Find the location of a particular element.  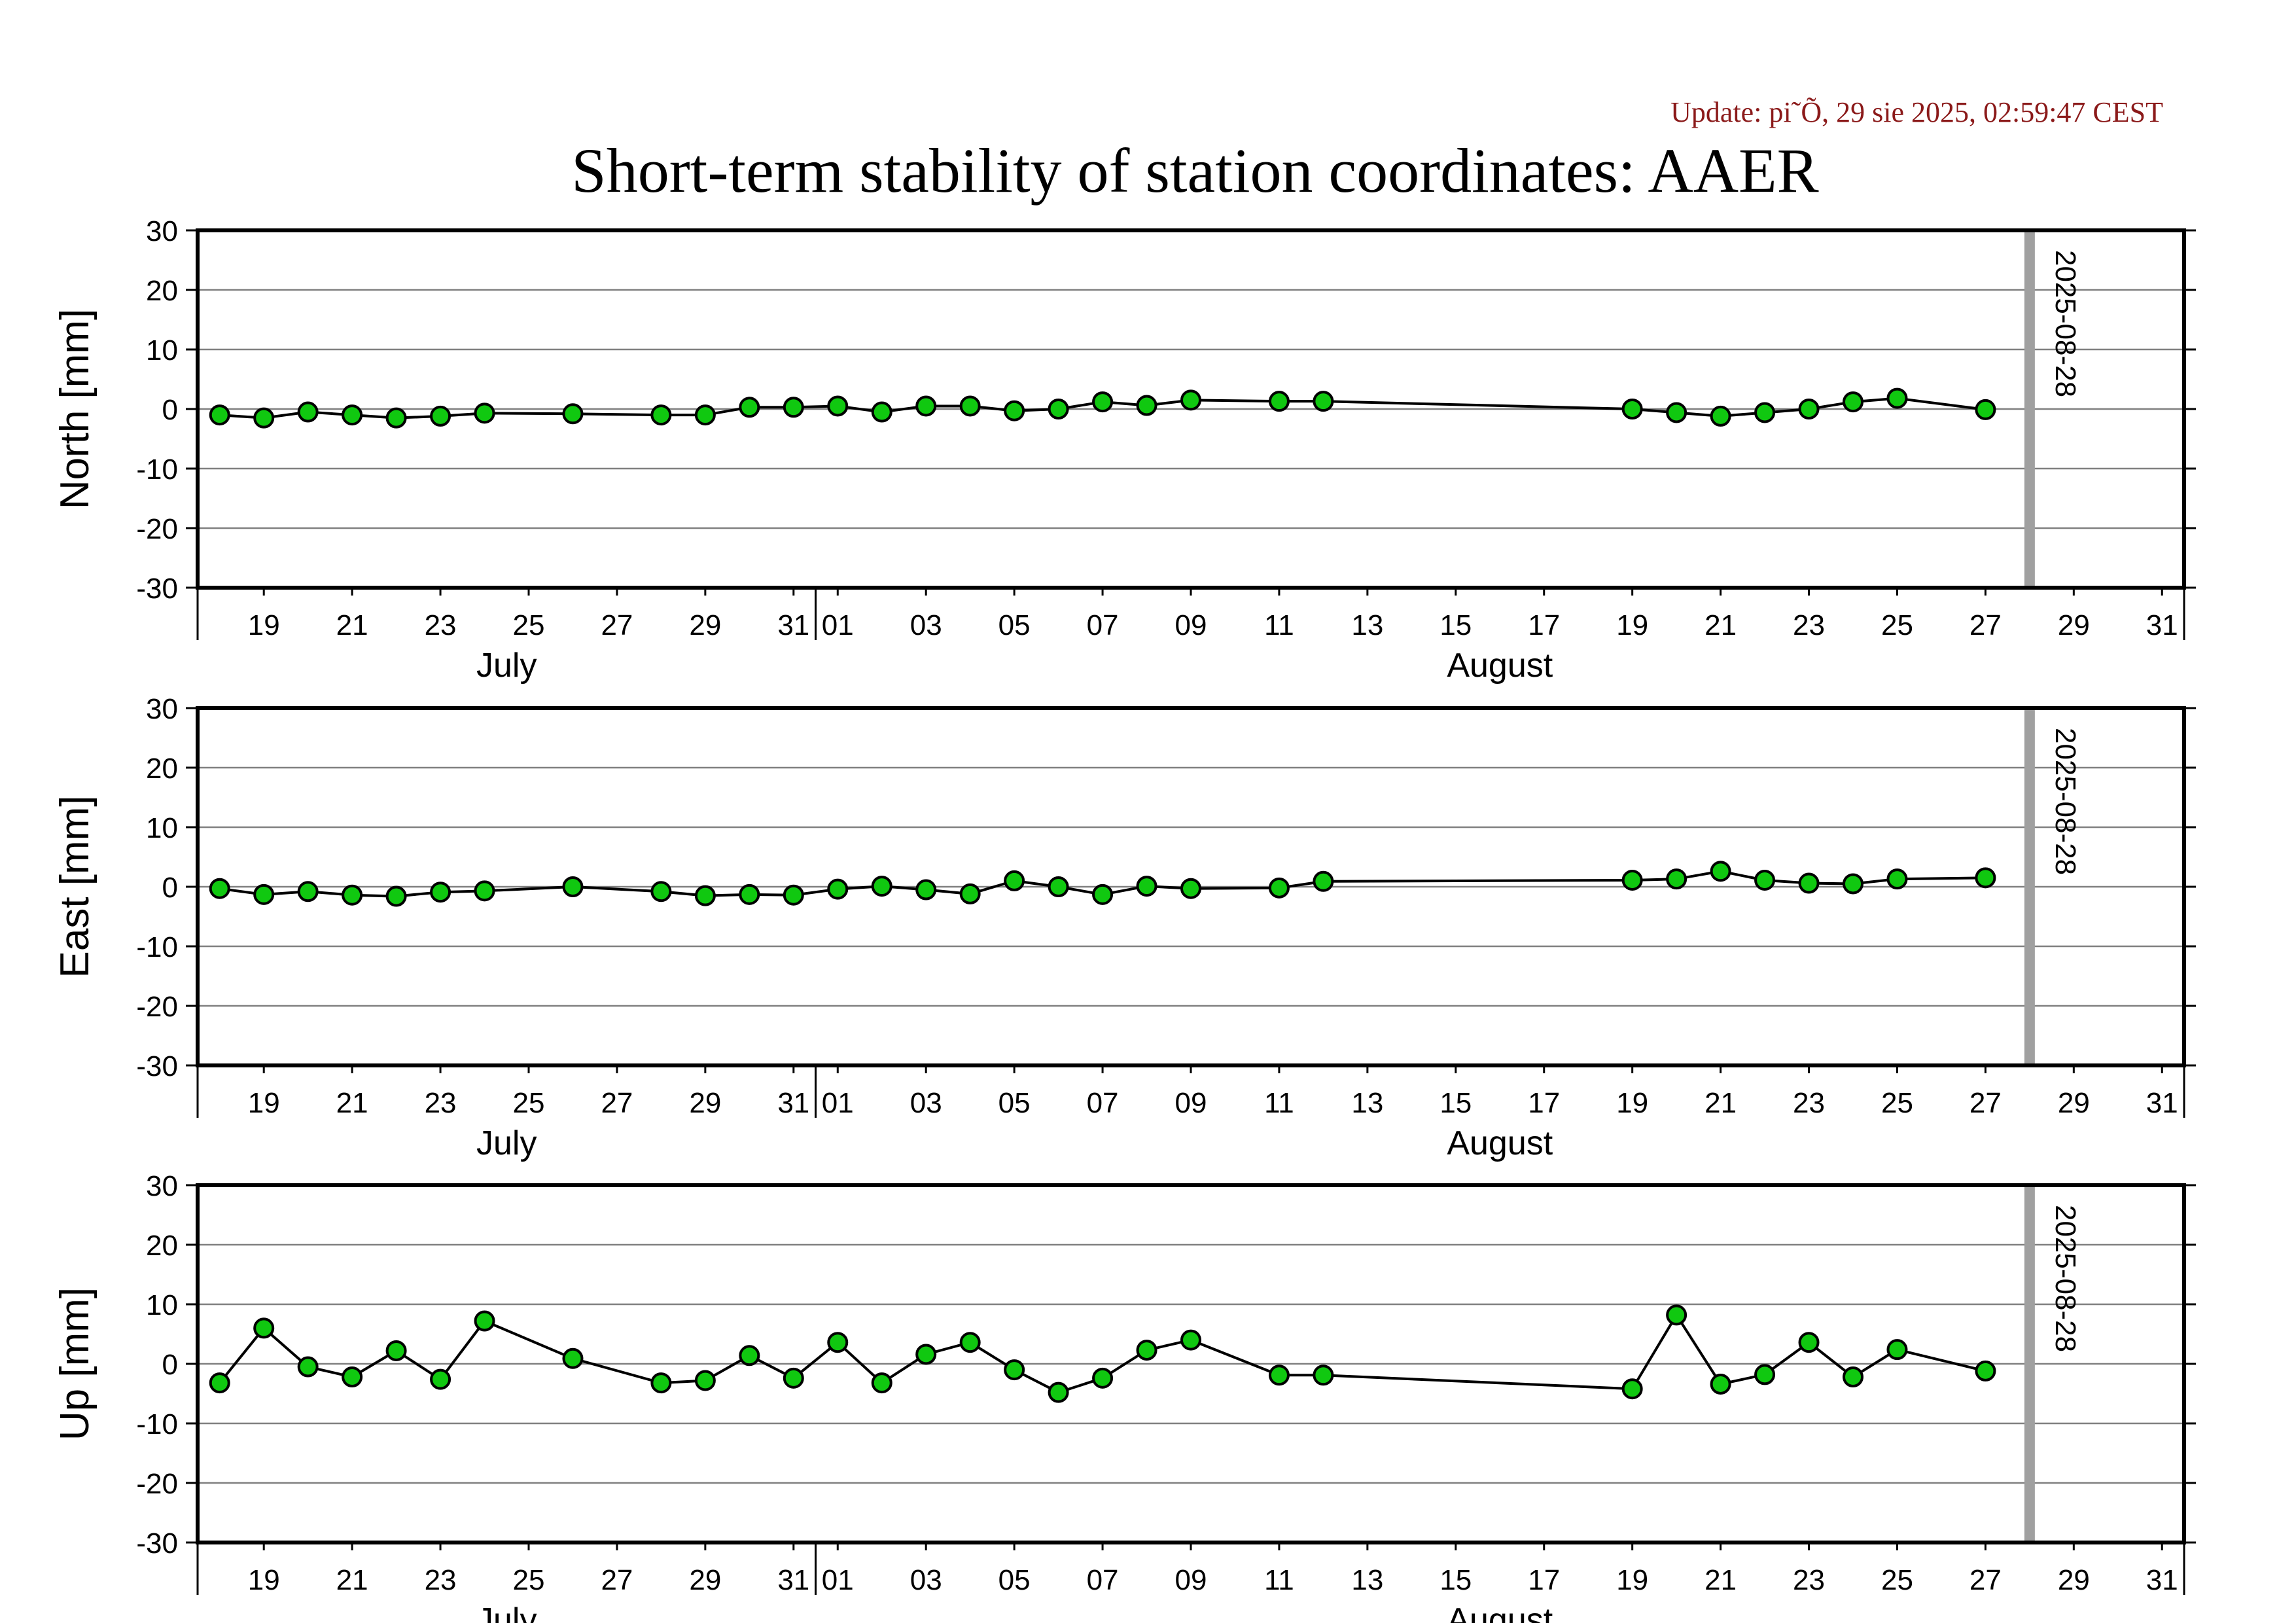

x-tick-label: 15 is located at coordinates (1456, 1580).